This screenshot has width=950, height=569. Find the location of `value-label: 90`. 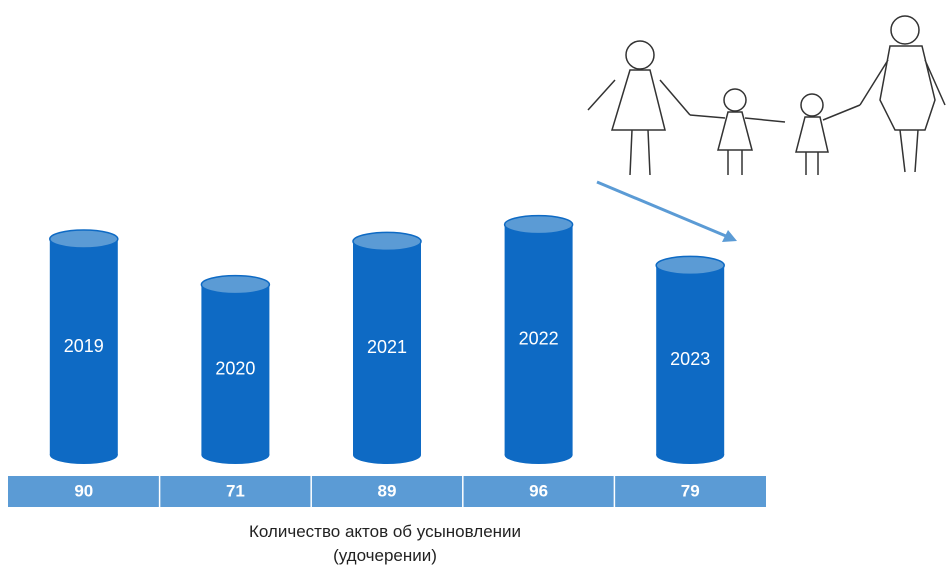

value-label: 90 is located at coordinates (83, 490).